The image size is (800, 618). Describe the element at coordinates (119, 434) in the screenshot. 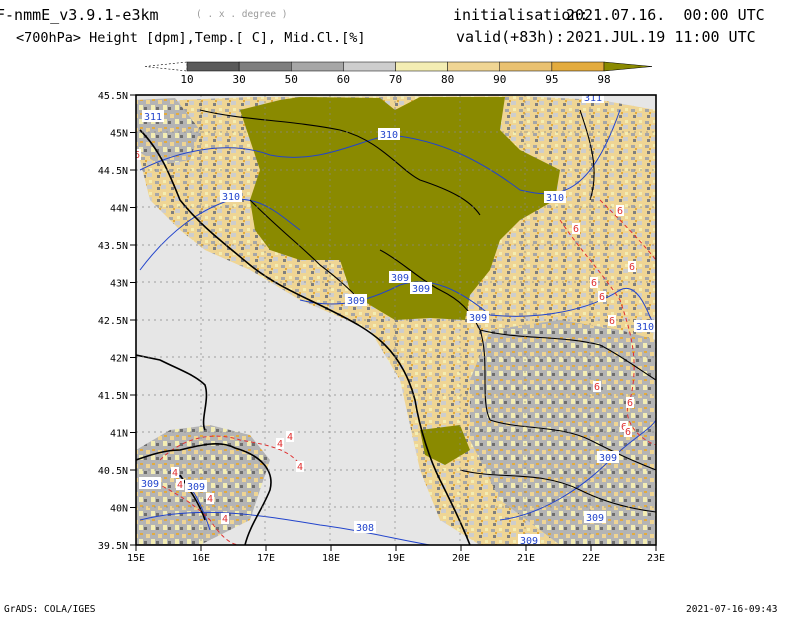

I see `lat-label: 41N` at that location.